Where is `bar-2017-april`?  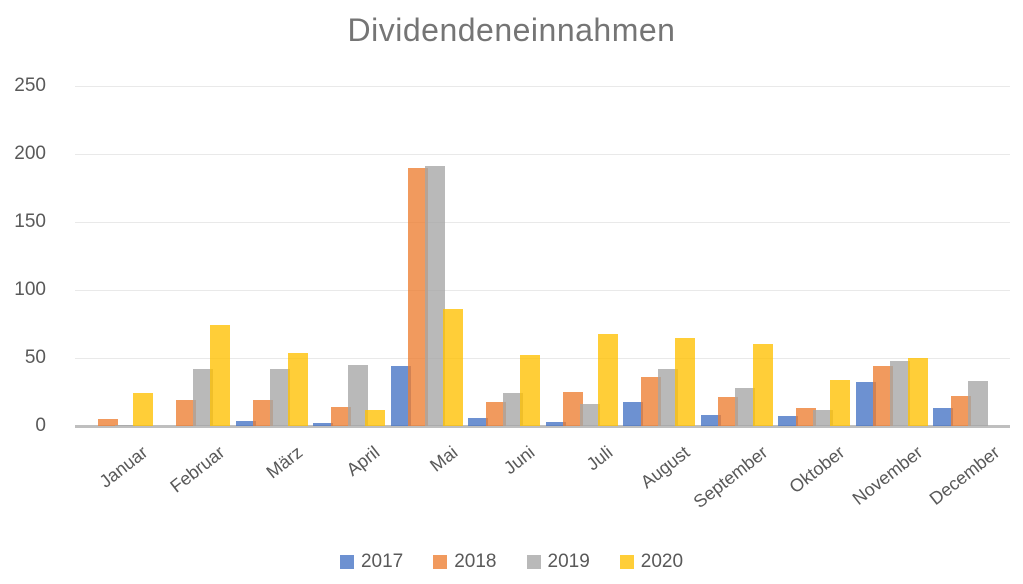
bar-2017-april is located at coordinates (323, 424).